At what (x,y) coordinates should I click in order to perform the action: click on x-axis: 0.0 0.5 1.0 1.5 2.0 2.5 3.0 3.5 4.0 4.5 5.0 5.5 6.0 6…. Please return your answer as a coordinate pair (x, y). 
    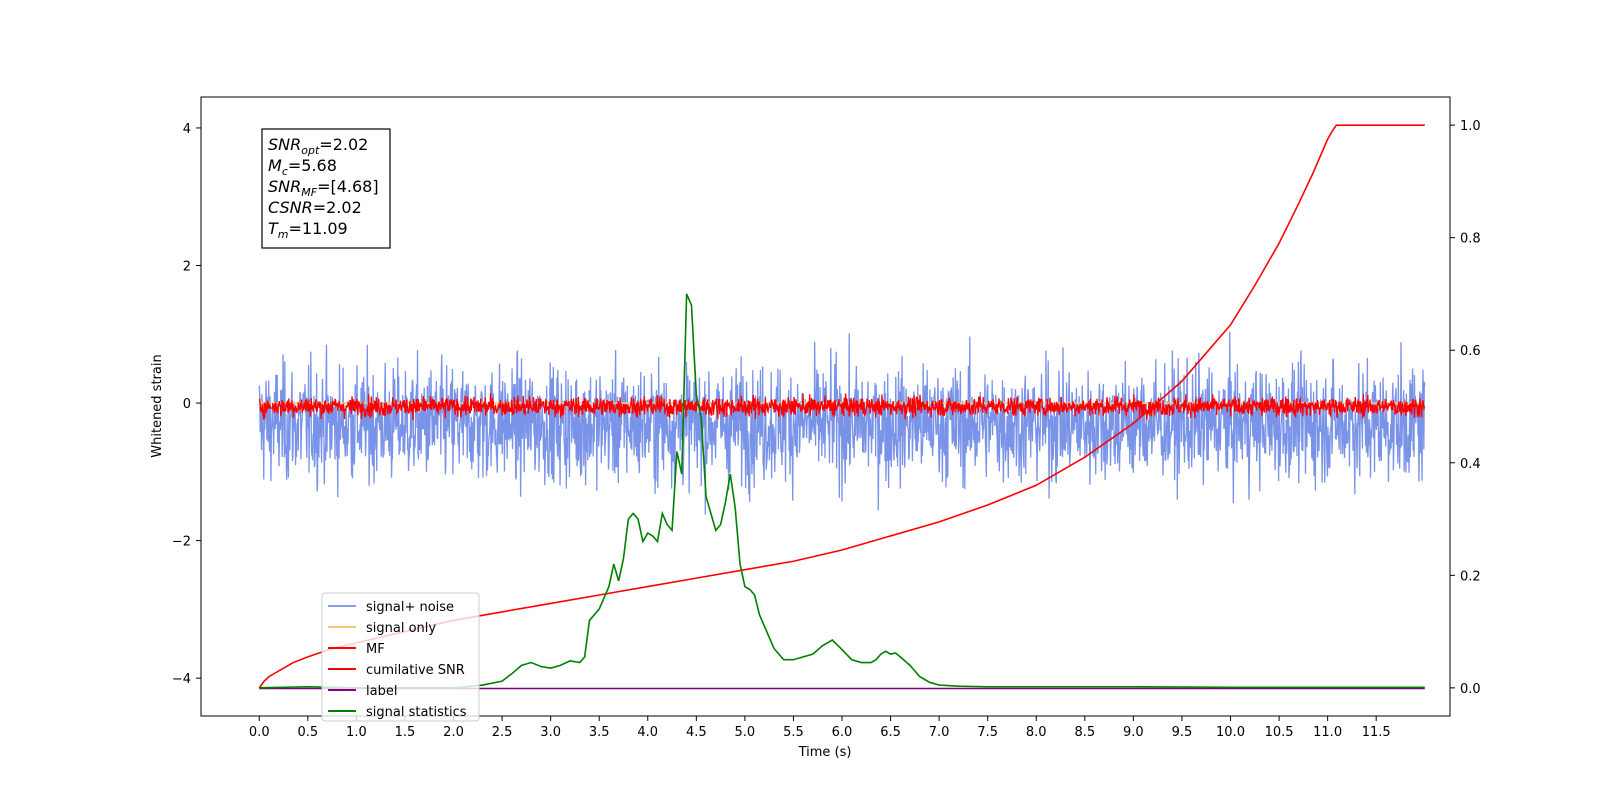
    Looking at the image, I should click on (820, 728).